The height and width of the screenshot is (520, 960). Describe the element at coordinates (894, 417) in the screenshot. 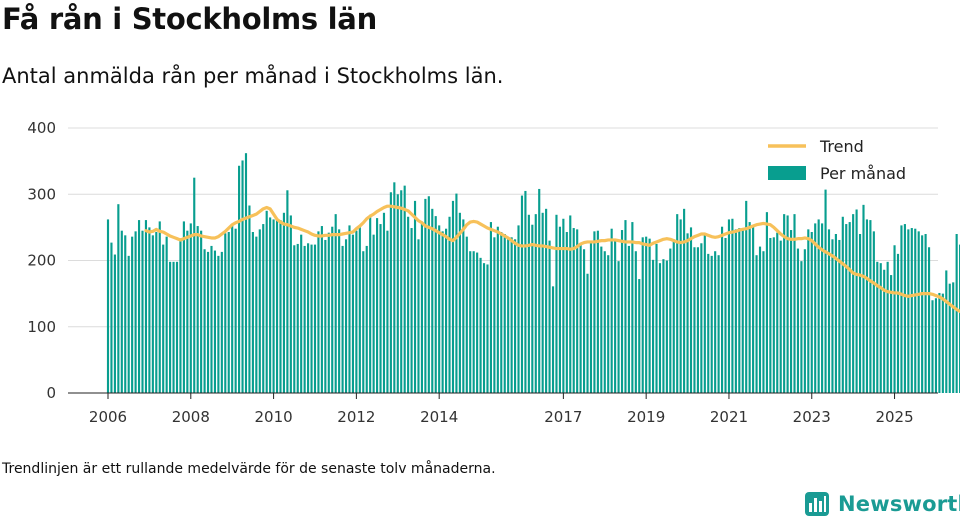

I see `x-tick-label: 2025` at that location.